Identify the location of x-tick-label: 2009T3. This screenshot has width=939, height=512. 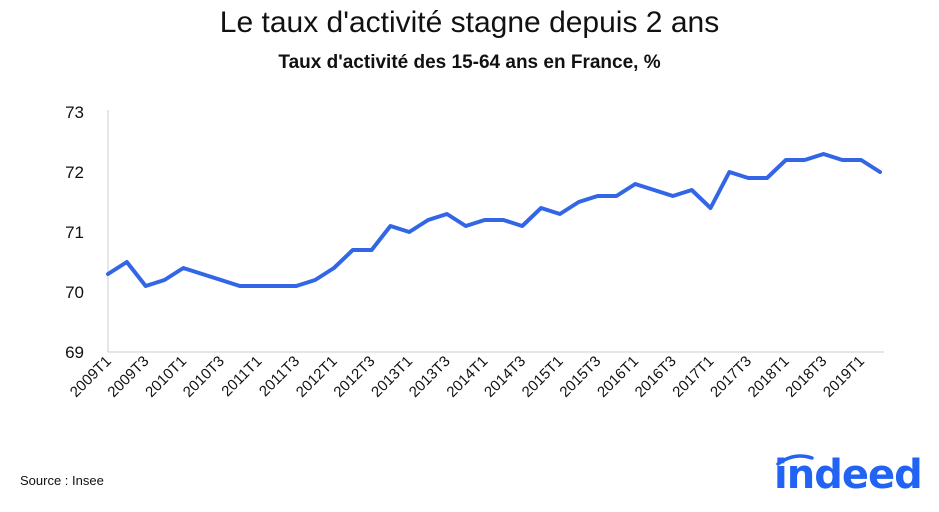
(128, 377).